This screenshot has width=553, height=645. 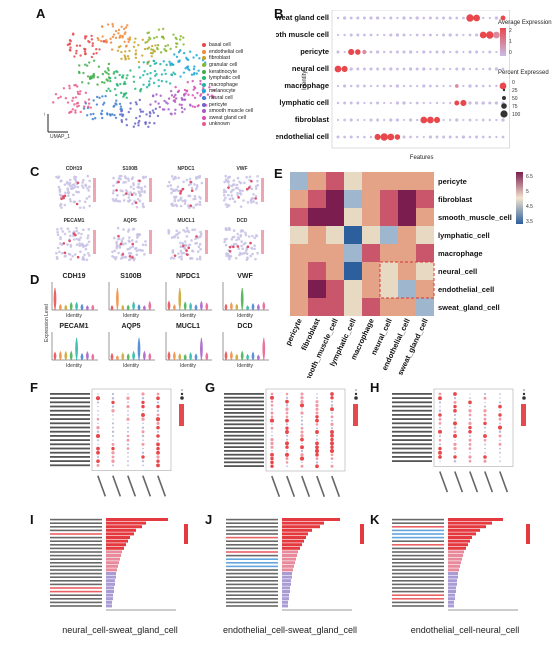 I want to click on feature-colorbar, so click(x=262, y=242).